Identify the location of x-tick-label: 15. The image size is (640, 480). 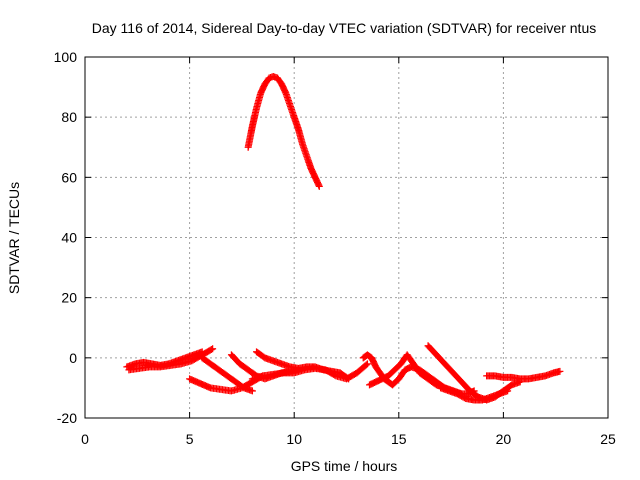
(399, 439).